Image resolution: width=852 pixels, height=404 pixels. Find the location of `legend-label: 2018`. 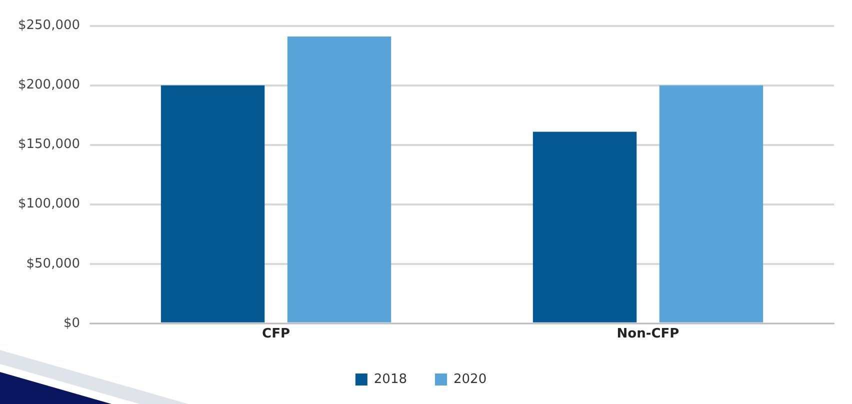

legend-label: 2018 is located at coordinates (391, 379).